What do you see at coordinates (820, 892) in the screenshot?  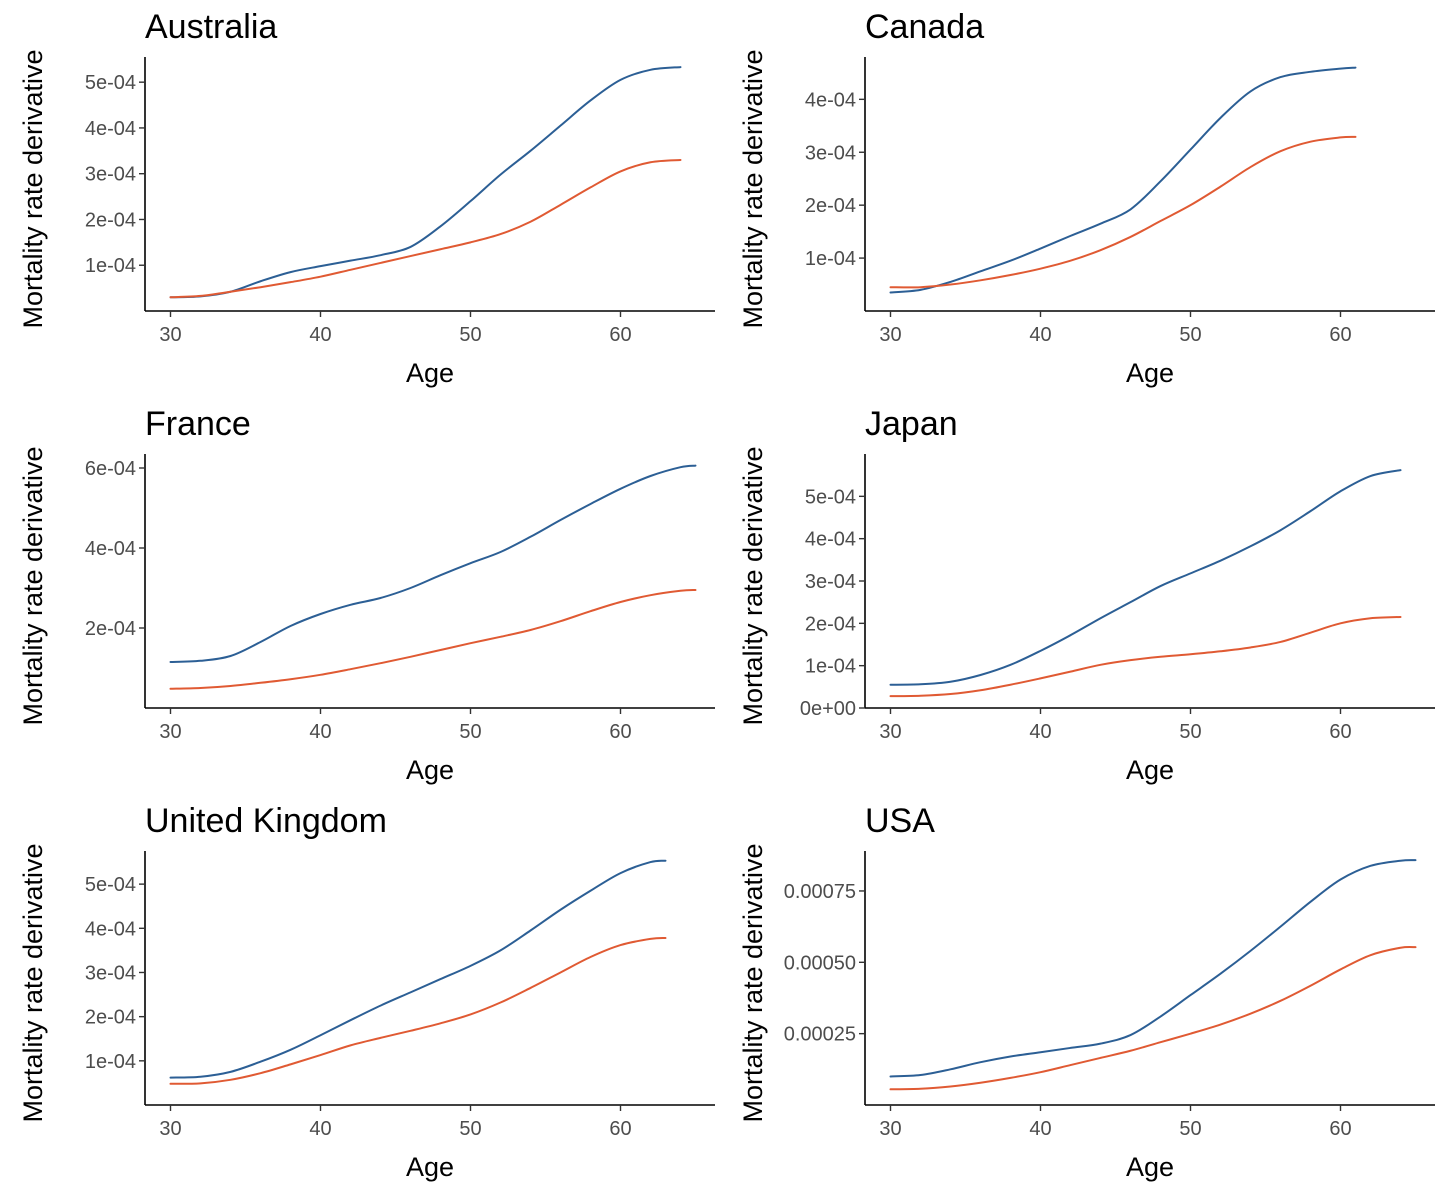 I see `y-tick-label: 0.00075` at bounding box center [820, 892].